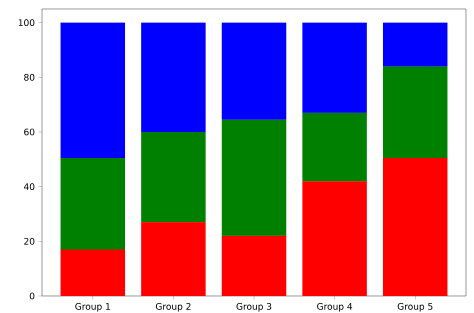 This screenshot has width=474, height=313. Describe the element at coordinates (29, 241) in the screenshot. I see `y-tick-label: 20` at that location.